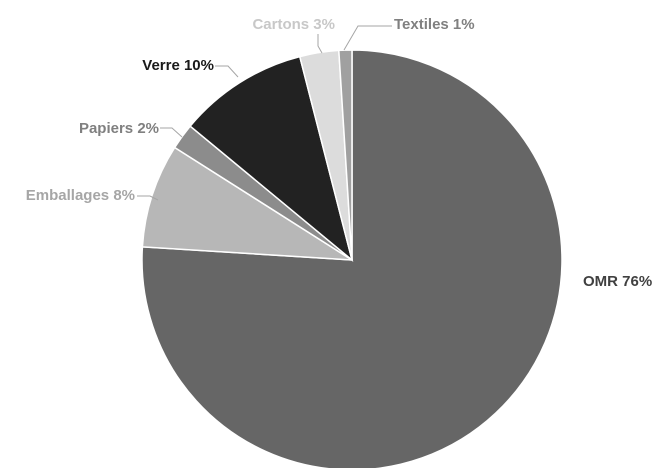 This screenshot has width=670, height=468. Describe the element at coordinates (119, 128) in the screenshot. I see `data-label-papiers: Papiers 2%` at that location.